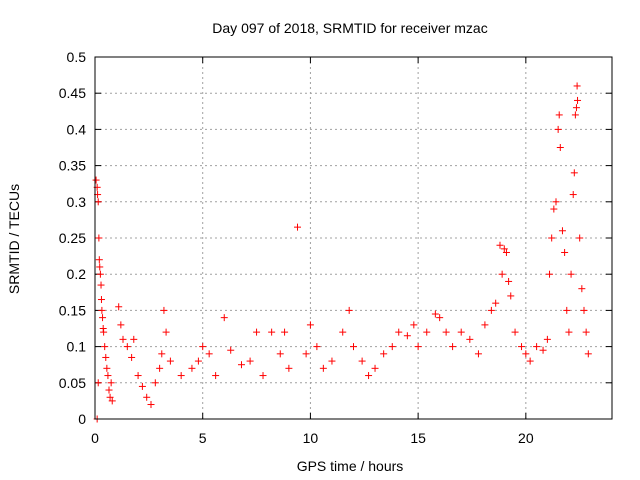  Describe the element at coordinates (350, 466) in the screenshot. I see `x-axis-label: GPS time / hours` at that location.